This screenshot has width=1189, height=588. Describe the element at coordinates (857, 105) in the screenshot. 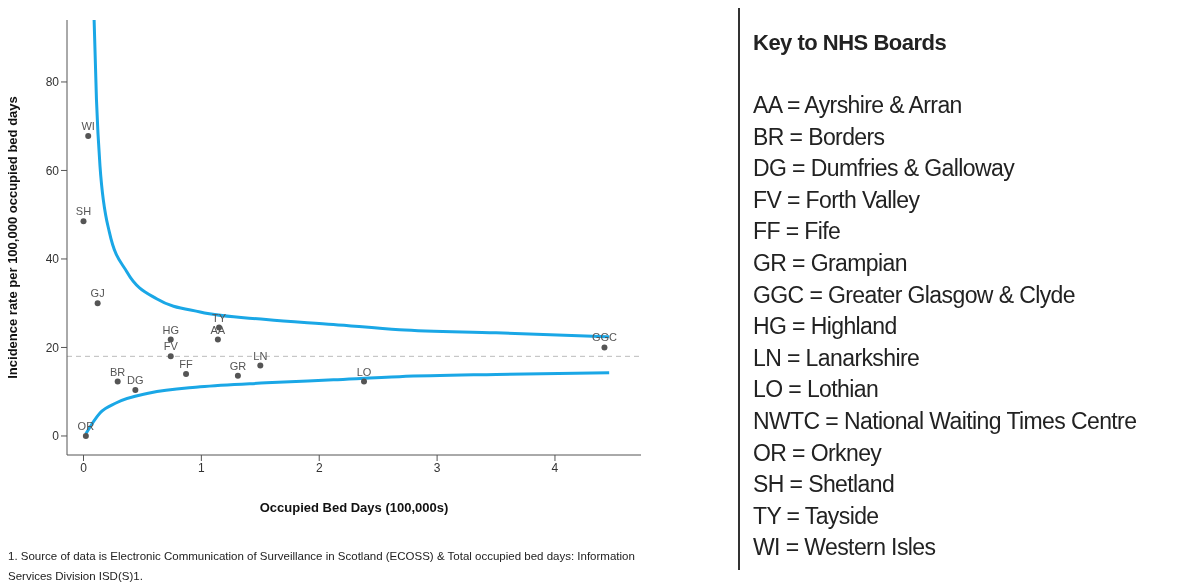

I see `text: AA = Ayrshire & Arran` at that location.